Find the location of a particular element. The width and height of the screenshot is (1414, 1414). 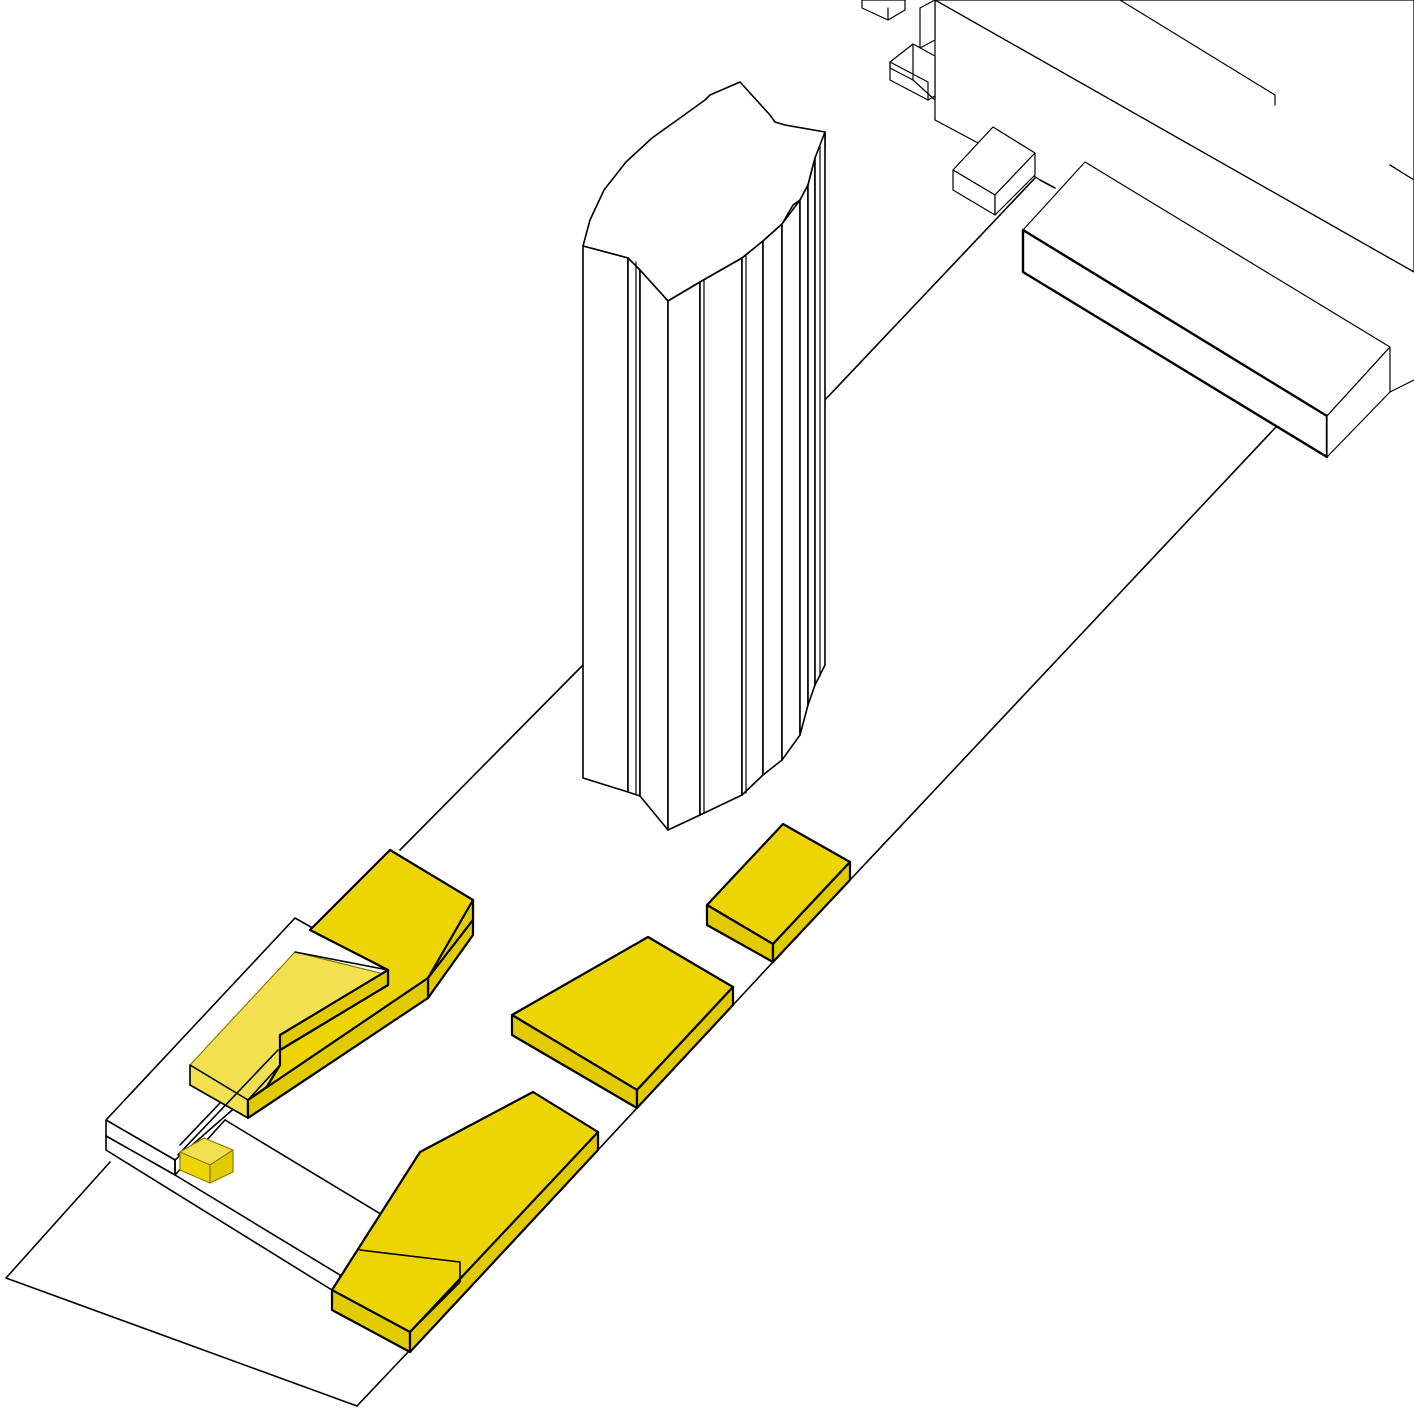

proposed-volume-d is located at coordinates (778, 893).